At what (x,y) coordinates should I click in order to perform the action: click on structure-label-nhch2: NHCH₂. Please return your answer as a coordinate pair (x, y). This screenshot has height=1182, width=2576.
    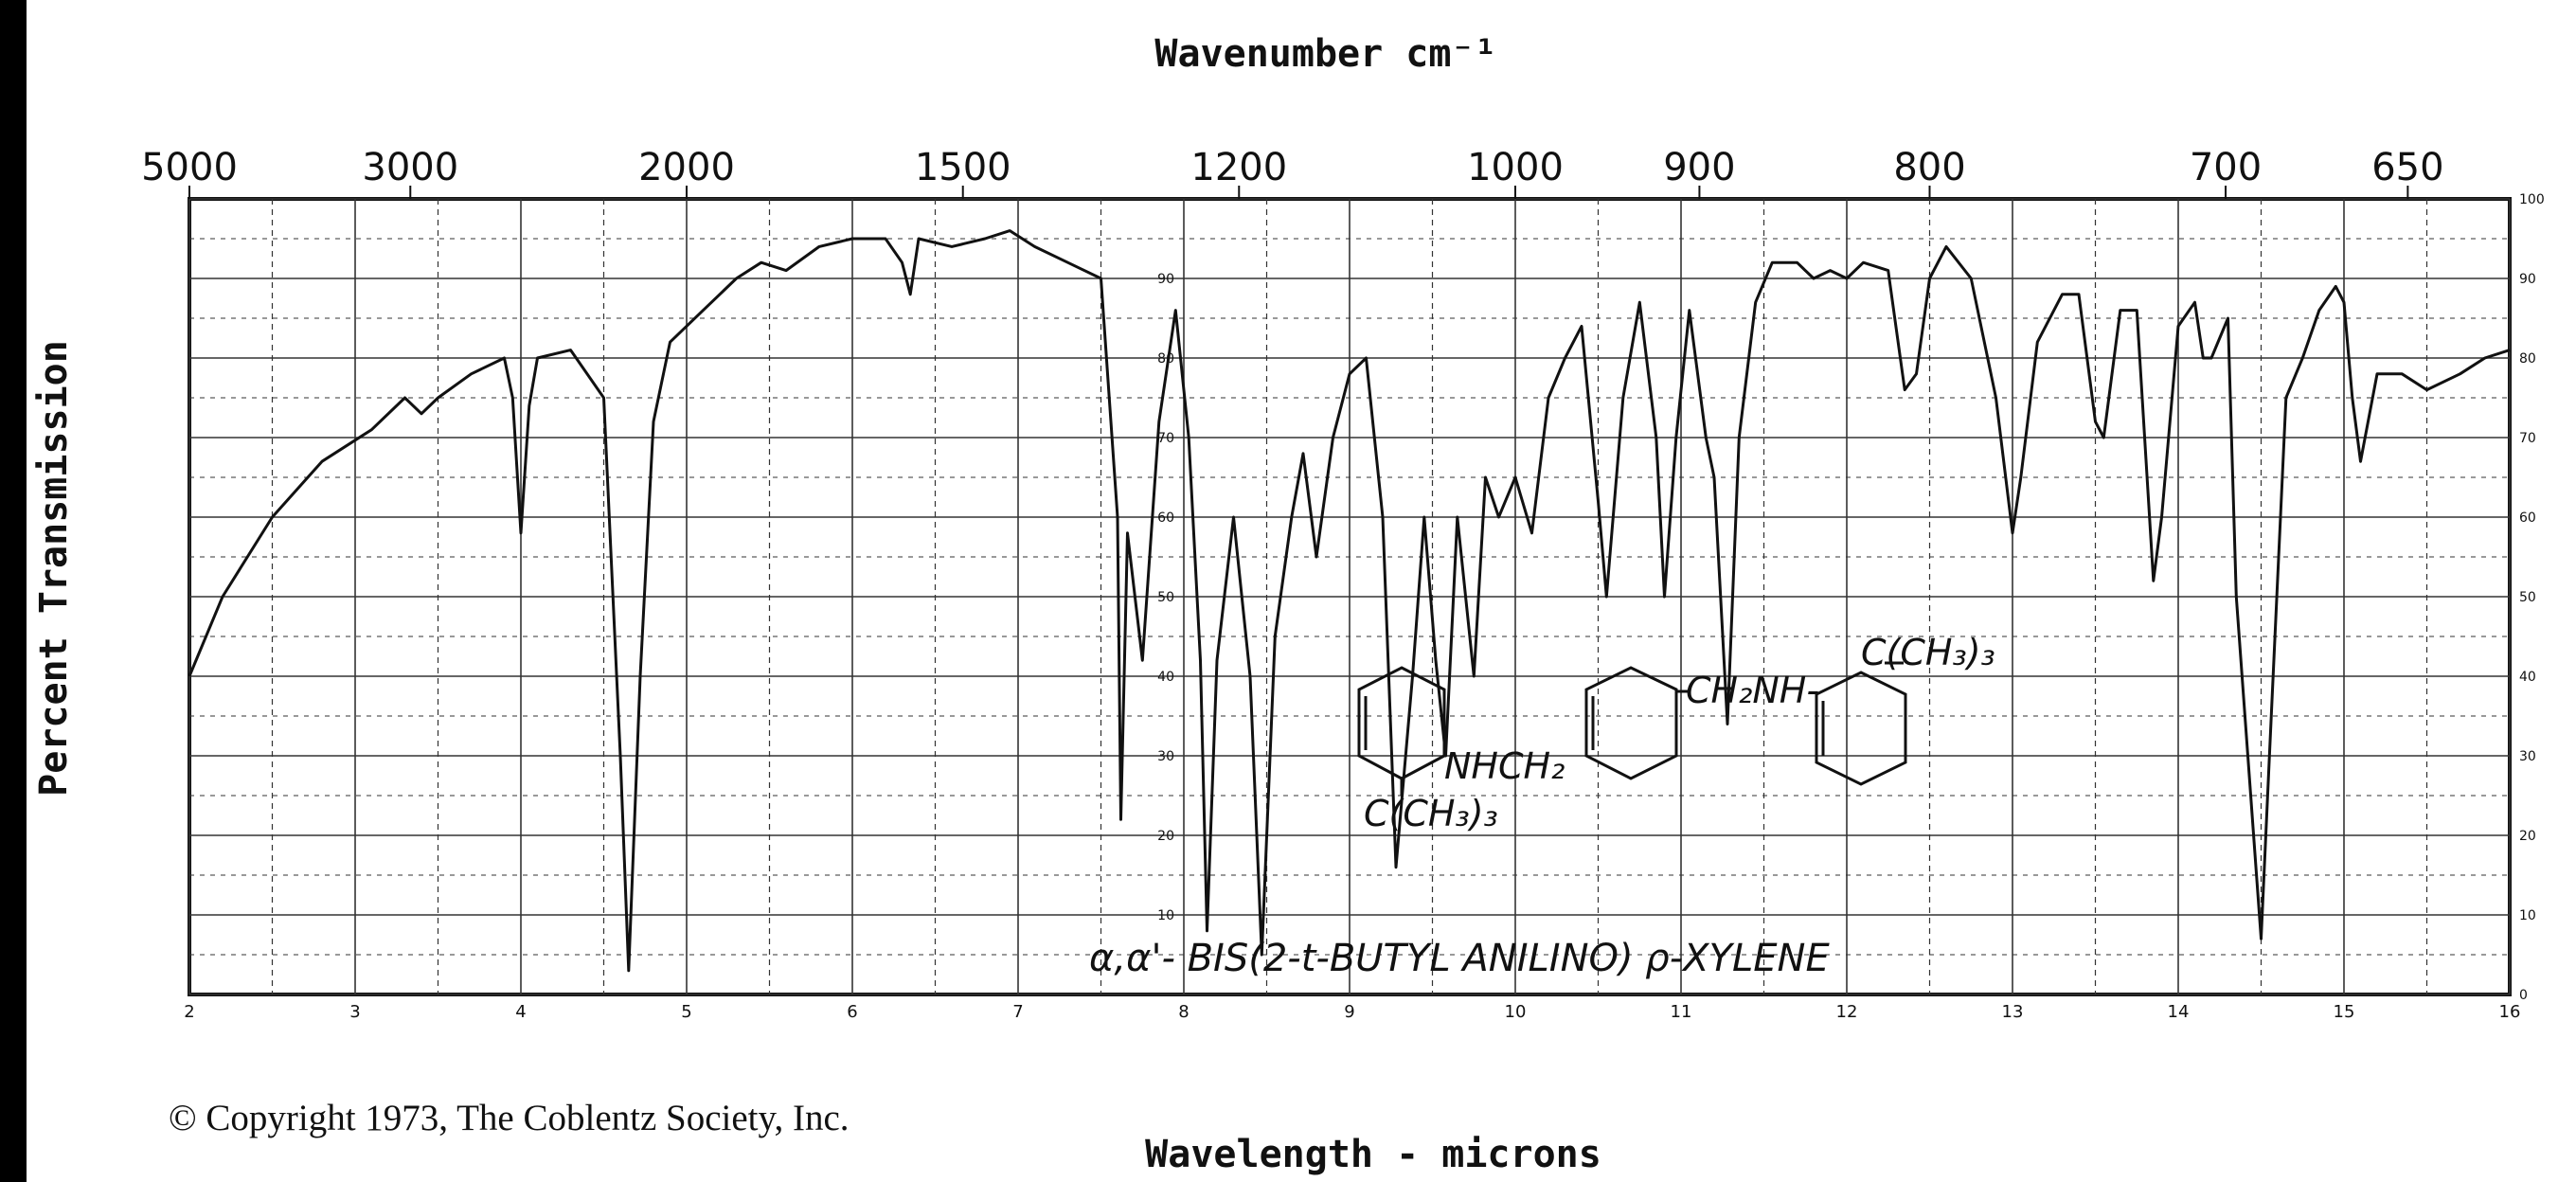
    Looking at the image, I should click on (1504, 766).